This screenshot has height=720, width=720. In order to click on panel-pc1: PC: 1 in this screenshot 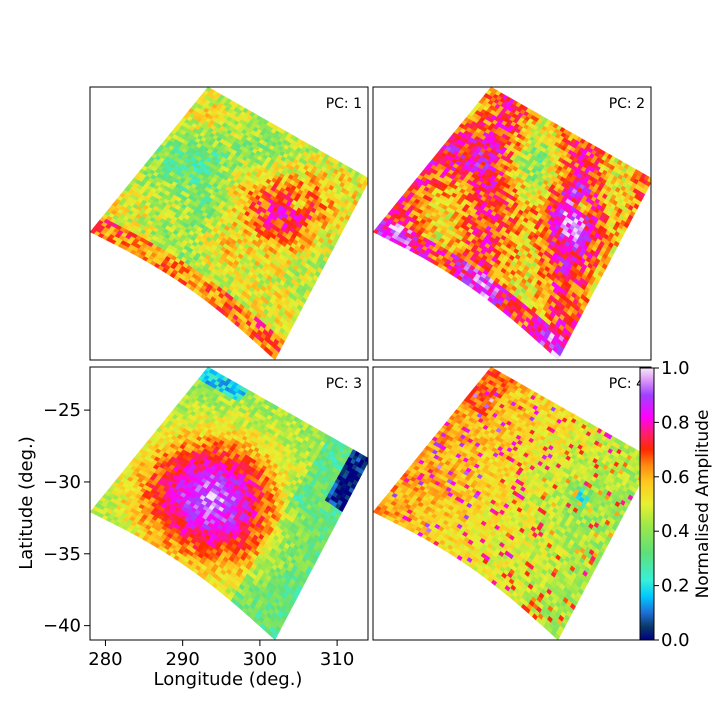, I will do `click(229, 223)`.